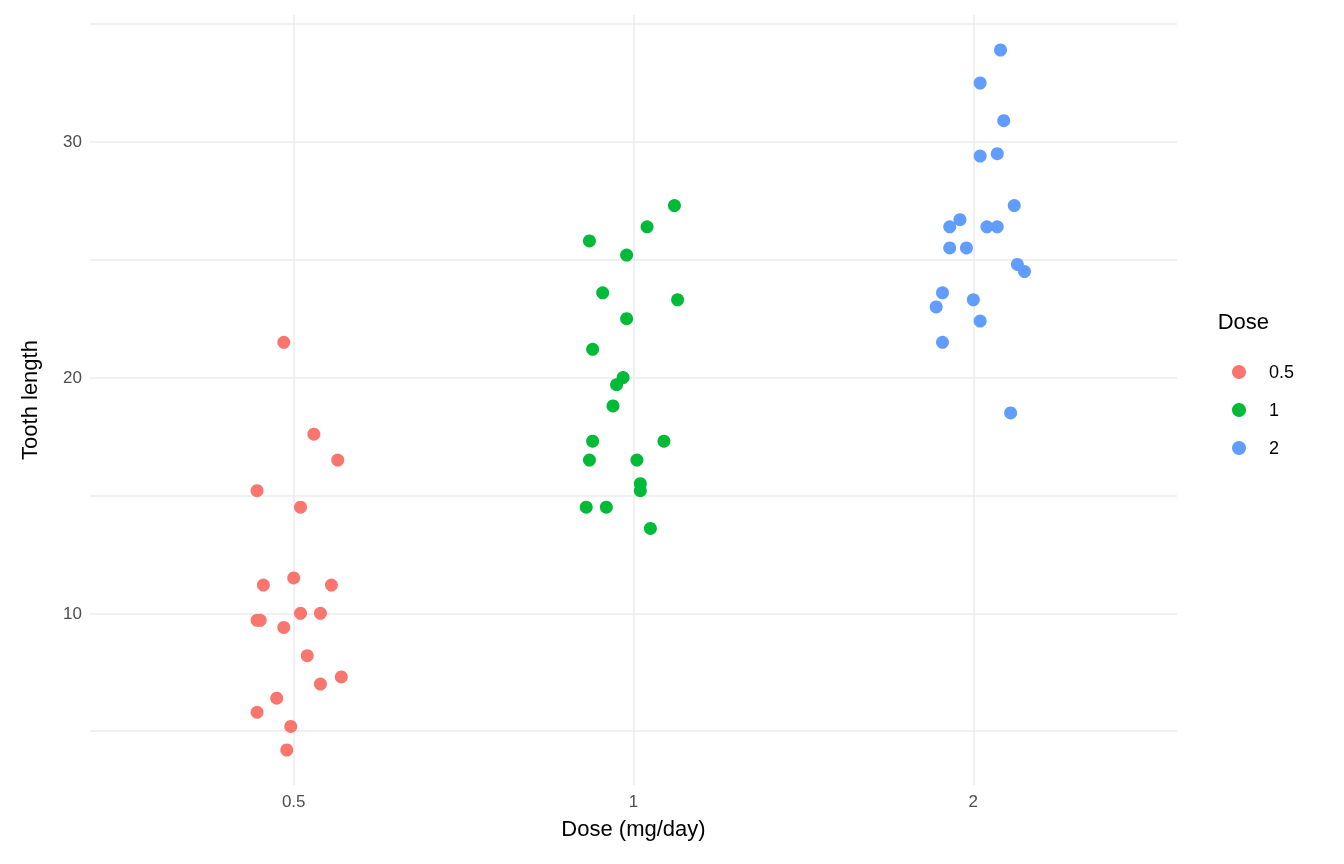 This screenshot has width=1344, height=864. What do you see at coordinates (1243, 321) in the screenshot?
I see `legend-title: Dose` at bounding box center [1243, 321].